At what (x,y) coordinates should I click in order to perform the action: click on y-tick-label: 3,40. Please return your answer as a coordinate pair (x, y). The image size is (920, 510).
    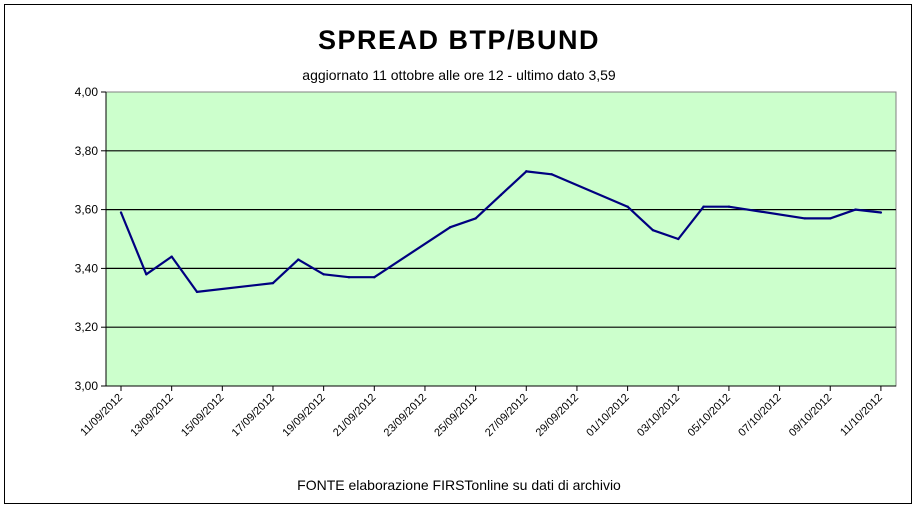
    Looking at the image, I should click on (87, 268).